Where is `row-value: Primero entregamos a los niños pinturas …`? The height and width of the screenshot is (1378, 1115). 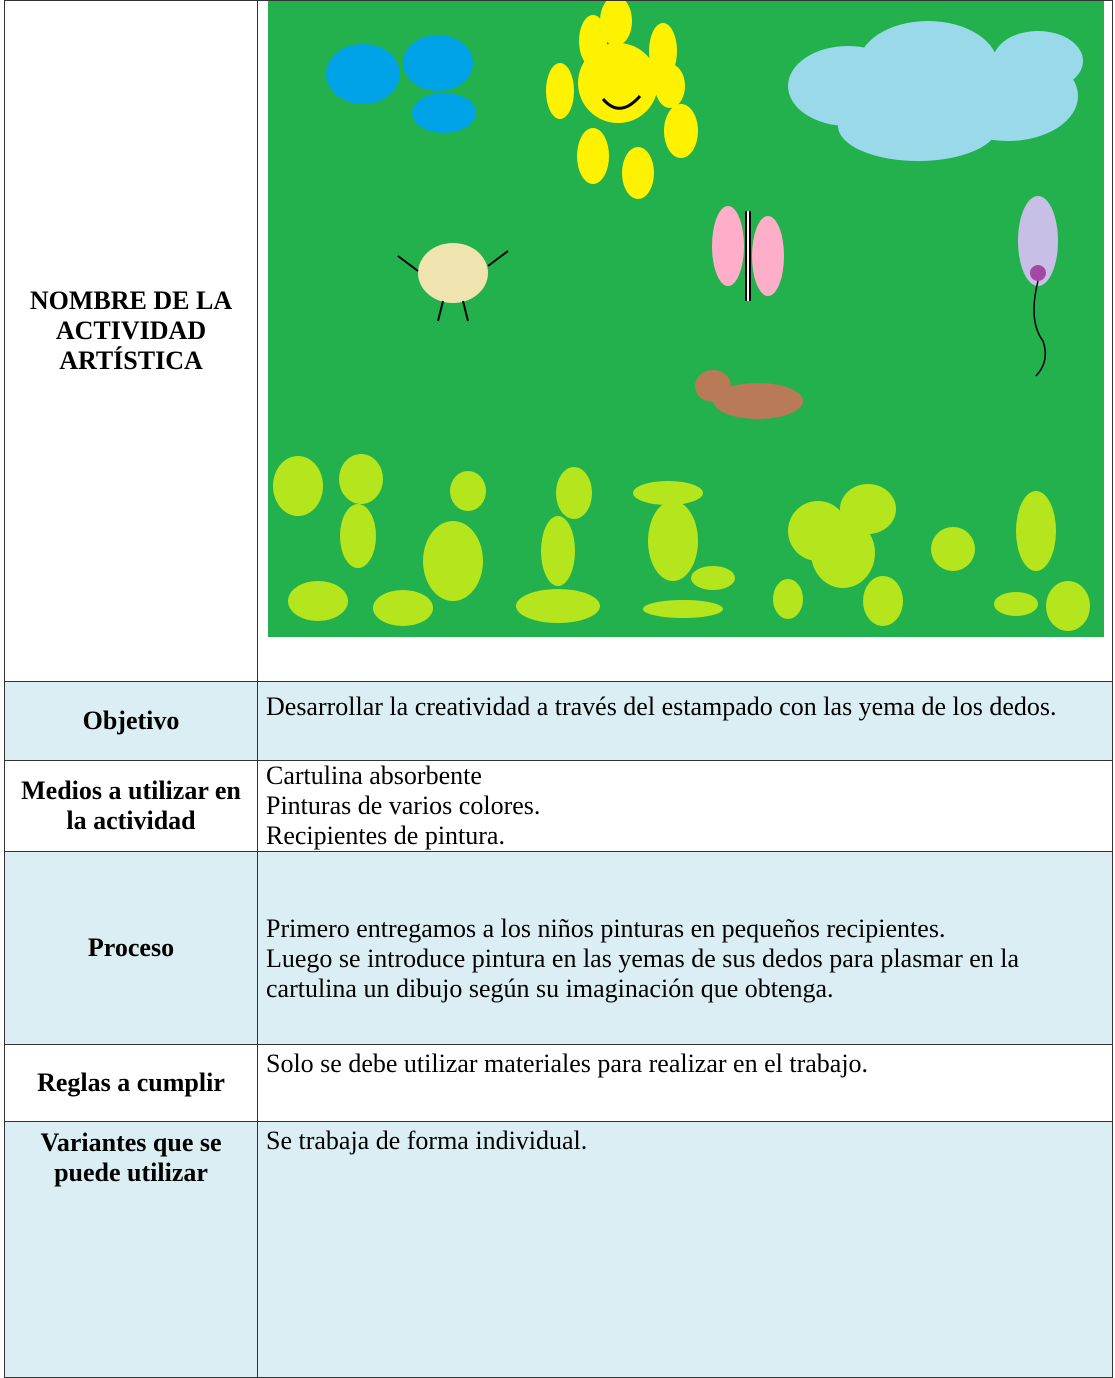 row-value: Primero entregamos a los niños pinturas … is located at coordinates (685, 948).